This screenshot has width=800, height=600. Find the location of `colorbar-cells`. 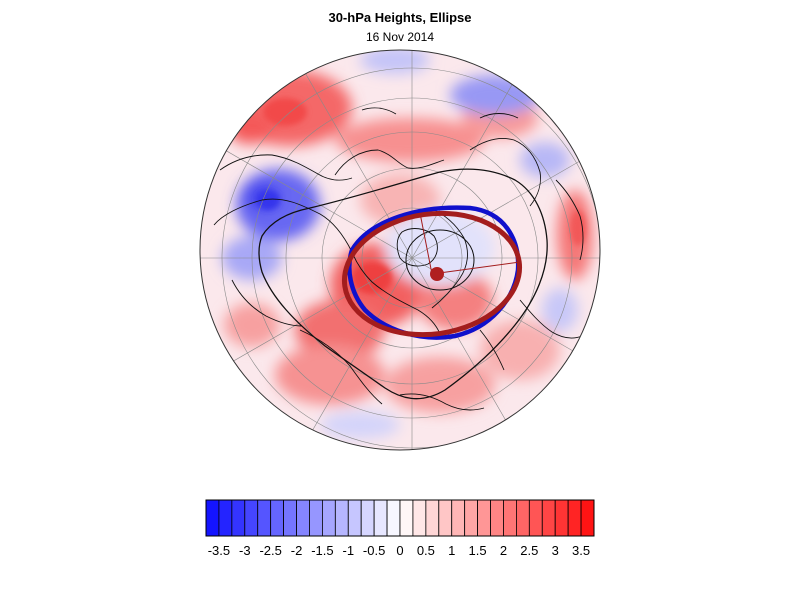

colorbar-cells is located at coordinates (400, 518).